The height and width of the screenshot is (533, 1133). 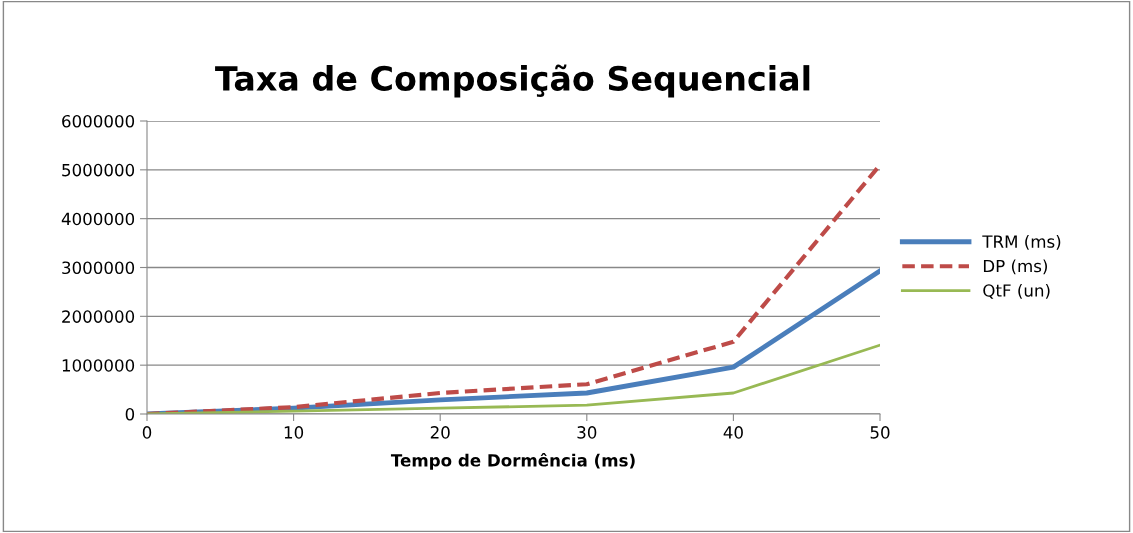 What do you see at coordinates (733, 432) in the screenshot?
I see `x-tick-label: 40` at bounding box center [733, 432].